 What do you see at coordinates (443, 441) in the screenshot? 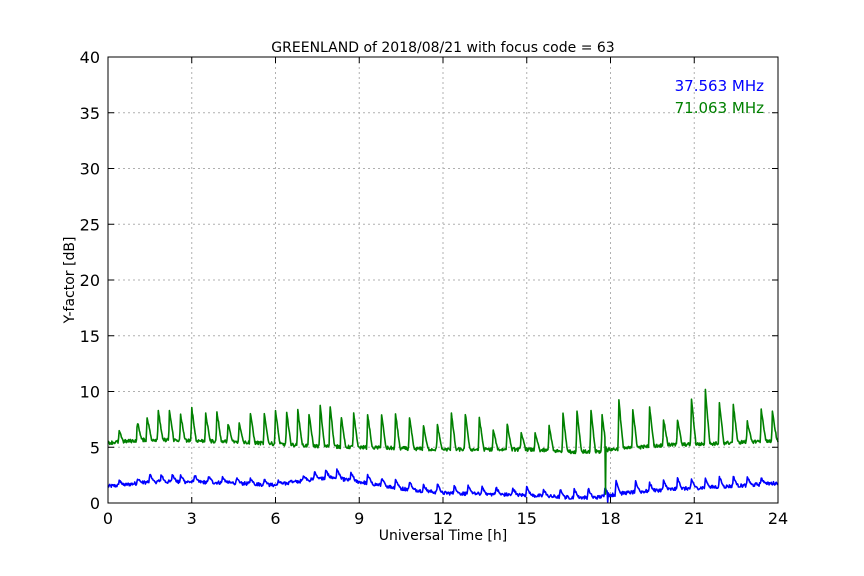
I see `series-line-71-063-mhz` at bounding box center [443, 441].